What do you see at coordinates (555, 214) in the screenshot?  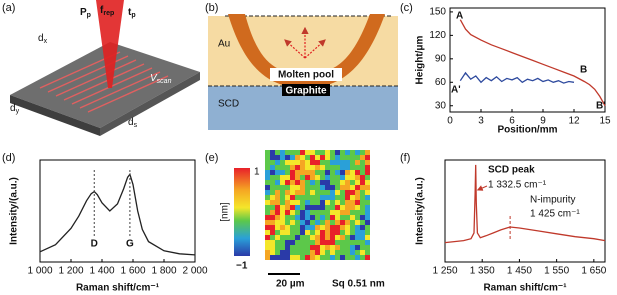 I see `peak-position: 1 425 cm⁻¹` at bounding box center [555, 214].